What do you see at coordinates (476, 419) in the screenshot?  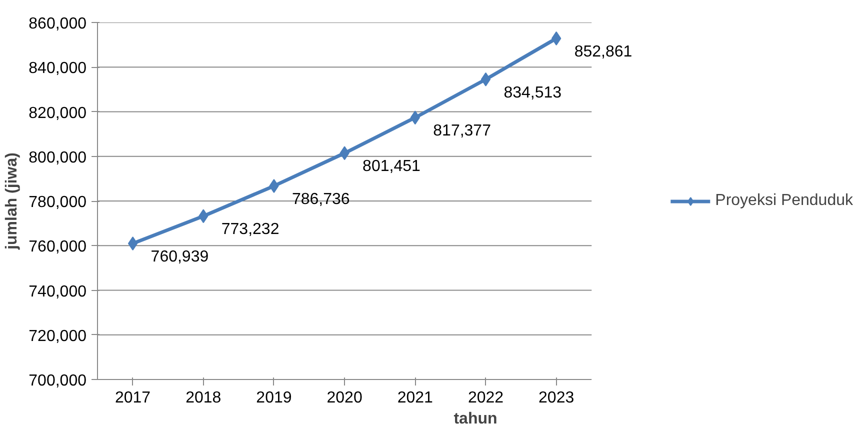 I see `x-axis-title: tahun` at bounding box center [476, 419].